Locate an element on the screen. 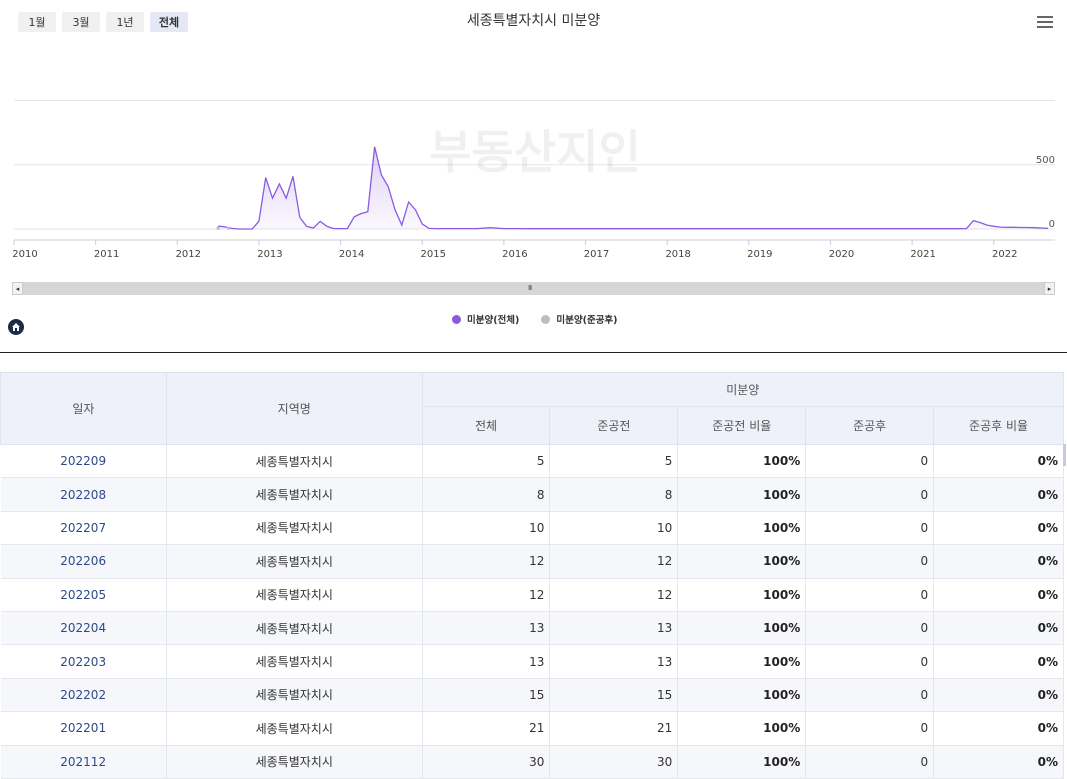 The image size is (1067, 779). cell-date: 202207 is located at coordinates (84, 527).